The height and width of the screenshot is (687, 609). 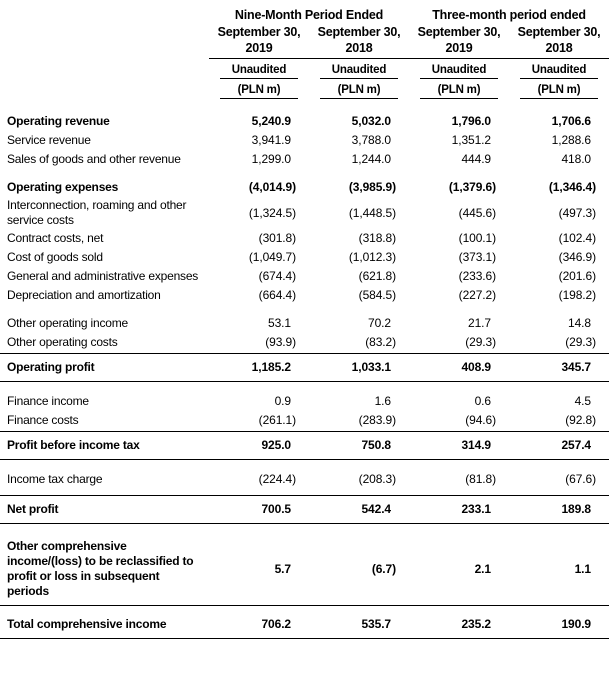 What do you see at coordinates (383, 568) in the screenshot?
I see `cell-value: (6.7)` at bounding box center [383, 568].